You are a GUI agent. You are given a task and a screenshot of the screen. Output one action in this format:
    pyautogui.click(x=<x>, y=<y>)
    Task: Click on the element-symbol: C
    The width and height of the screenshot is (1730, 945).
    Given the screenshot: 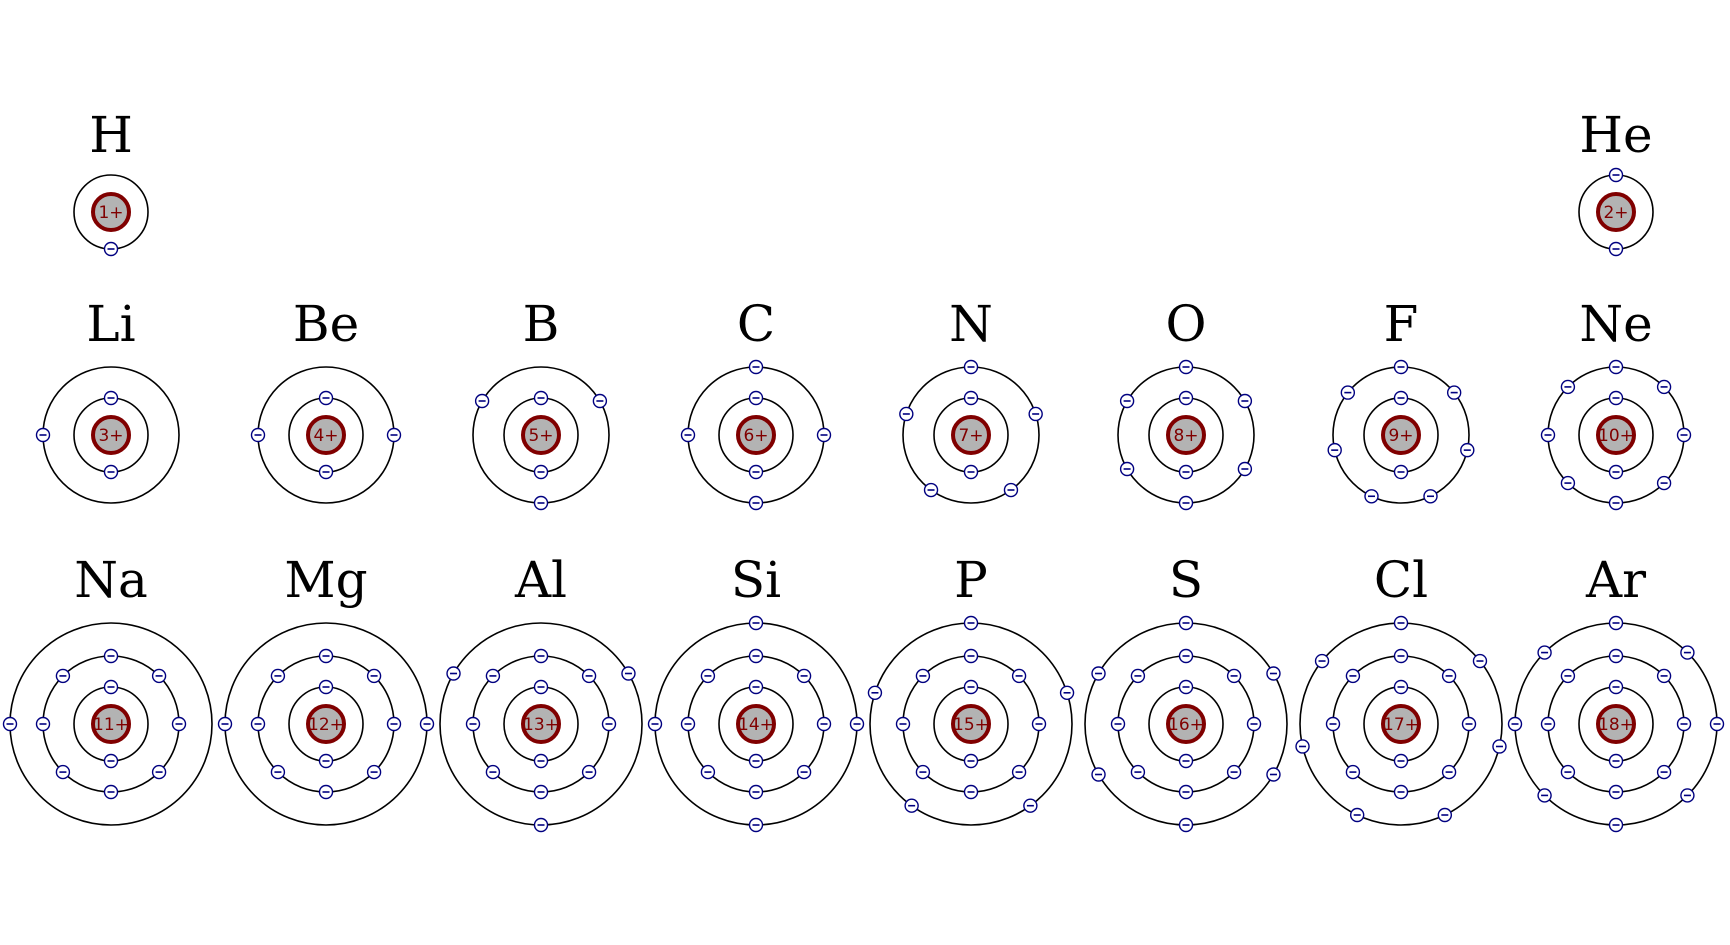 What is the action you would take?
    pyautogui.click(x=756, y=324)
    